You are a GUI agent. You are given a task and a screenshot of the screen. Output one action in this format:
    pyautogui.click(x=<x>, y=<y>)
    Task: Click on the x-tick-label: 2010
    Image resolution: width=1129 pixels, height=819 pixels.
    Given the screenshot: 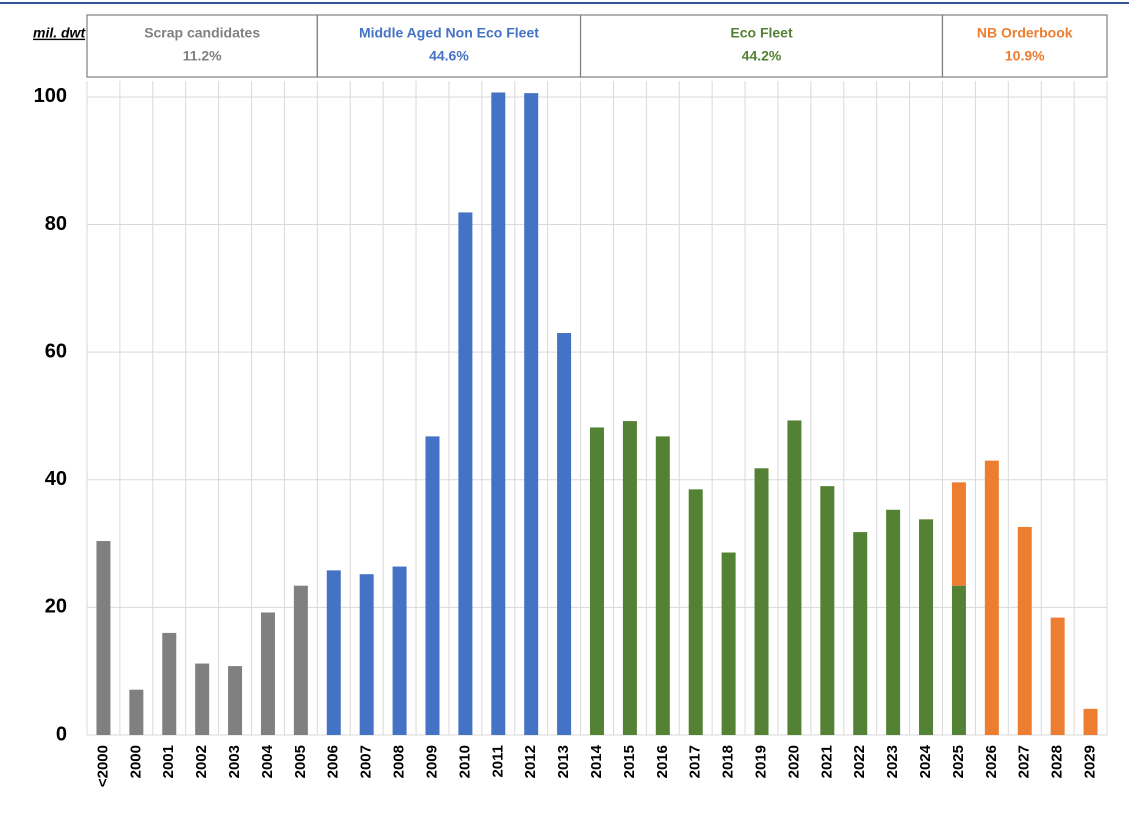 What is the action you would take?
    pyautogui.click(x=464, y=761)
    